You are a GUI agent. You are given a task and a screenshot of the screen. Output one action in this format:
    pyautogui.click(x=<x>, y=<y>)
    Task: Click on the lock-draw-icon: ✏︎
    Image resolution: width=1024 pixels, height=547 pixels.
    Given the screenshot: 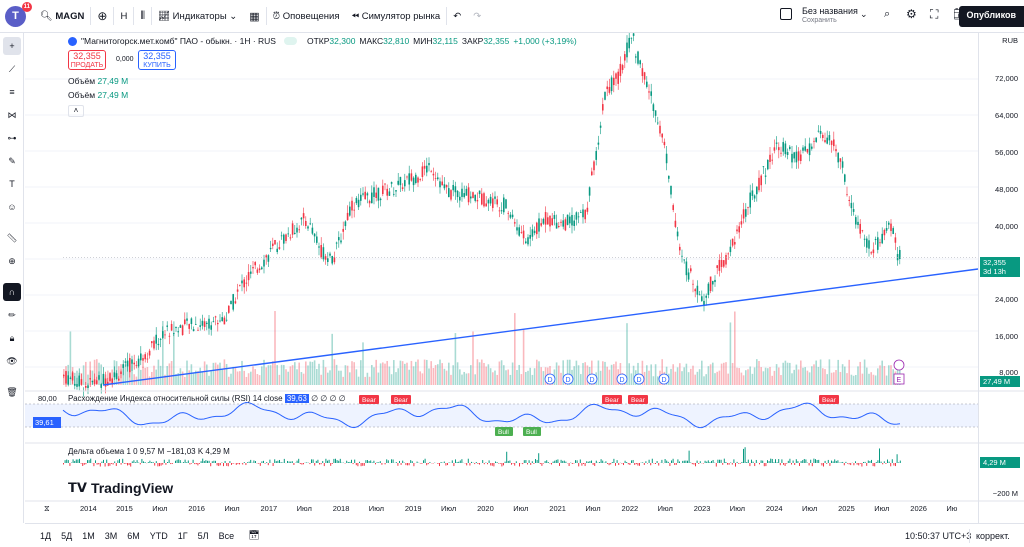 What is the action you would take?
    pyautogui.click(x=12, y=314)
    